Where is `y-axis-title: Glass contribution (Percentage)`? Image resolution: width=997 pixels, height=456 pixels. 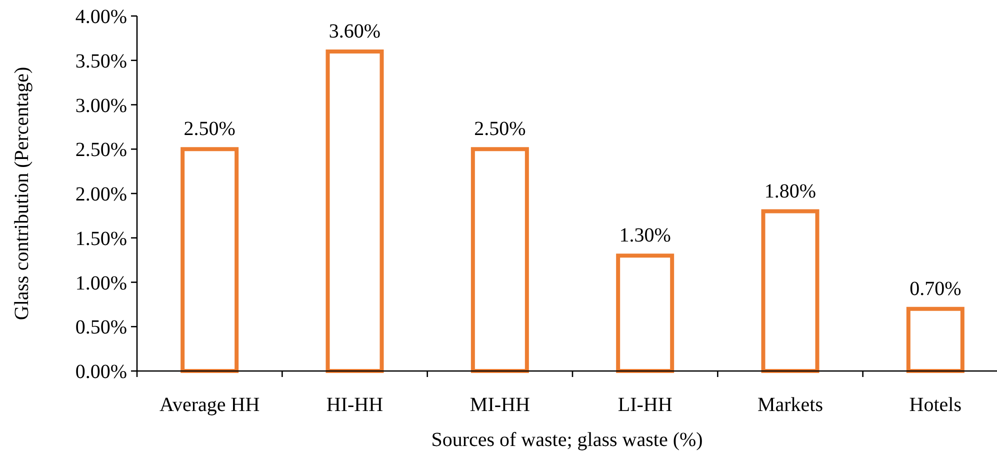 y-axis-title: Glass contribution (Percentage) is located at coordinates (22, 193).